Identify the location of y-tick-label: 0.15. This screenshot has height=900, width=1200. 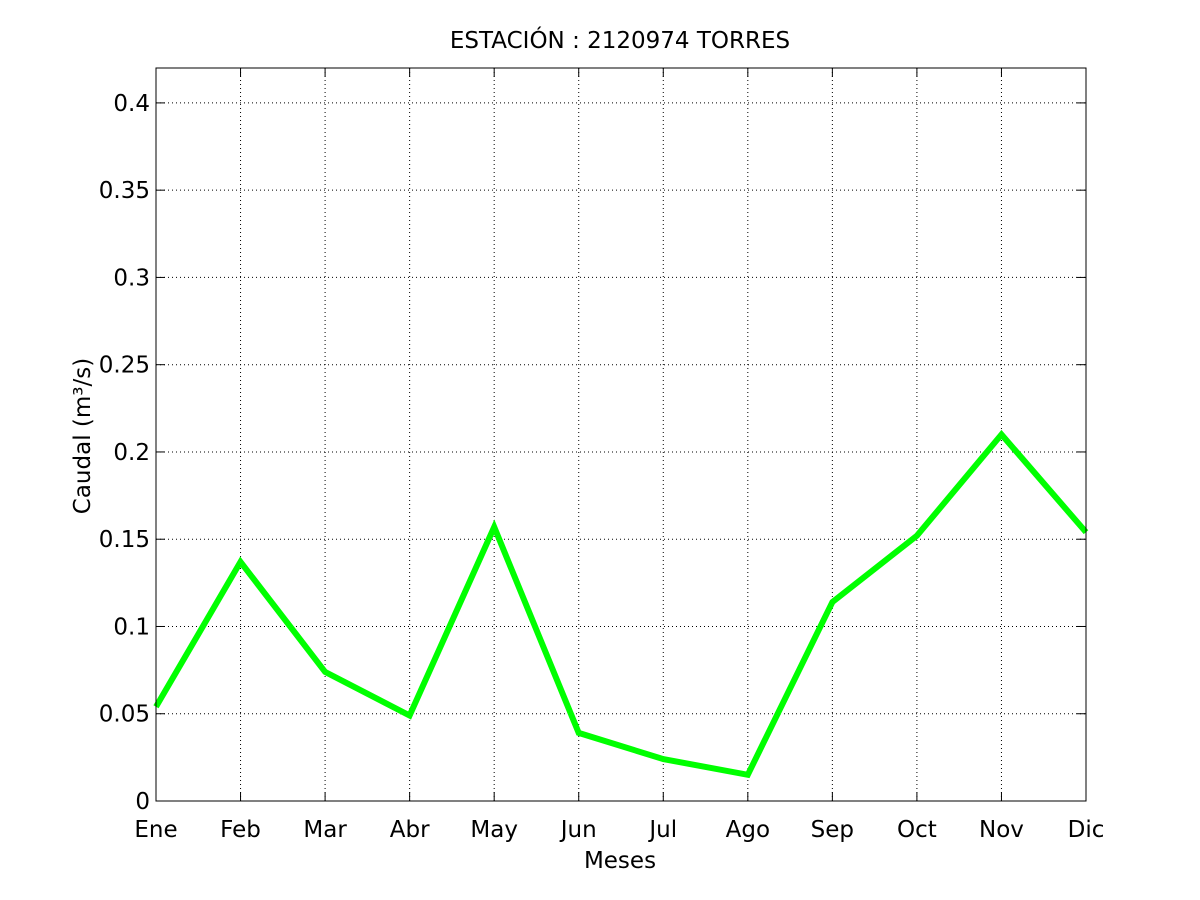
(124, 540).